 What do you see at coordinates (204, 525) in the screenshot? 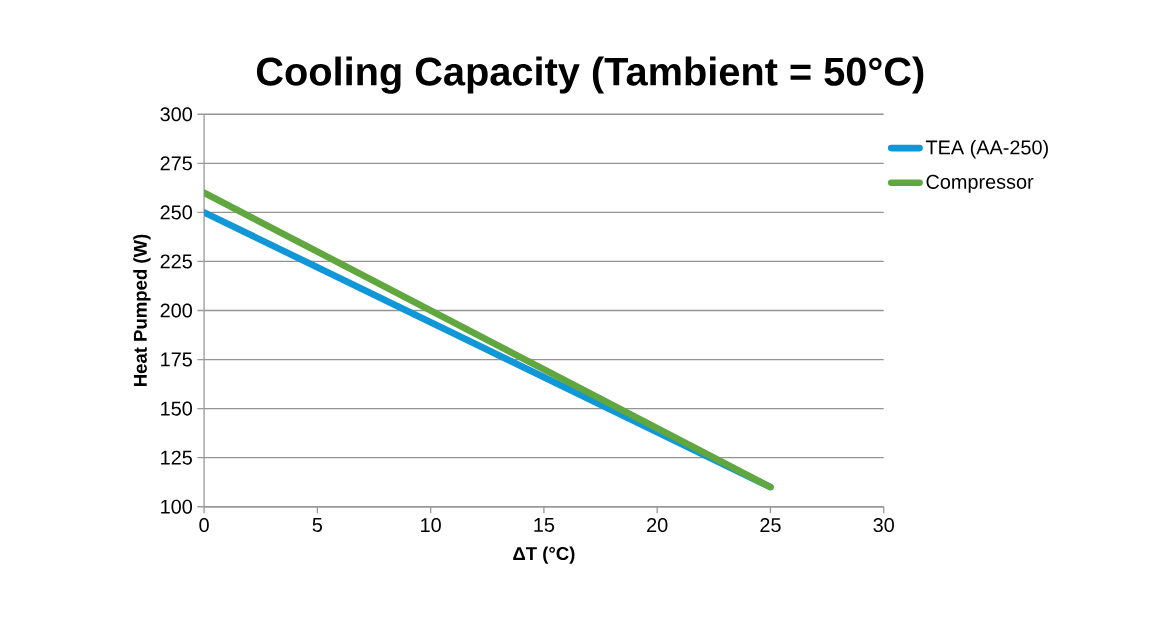
I see `x-tick-label: 0` at bounding box center [204, 525].